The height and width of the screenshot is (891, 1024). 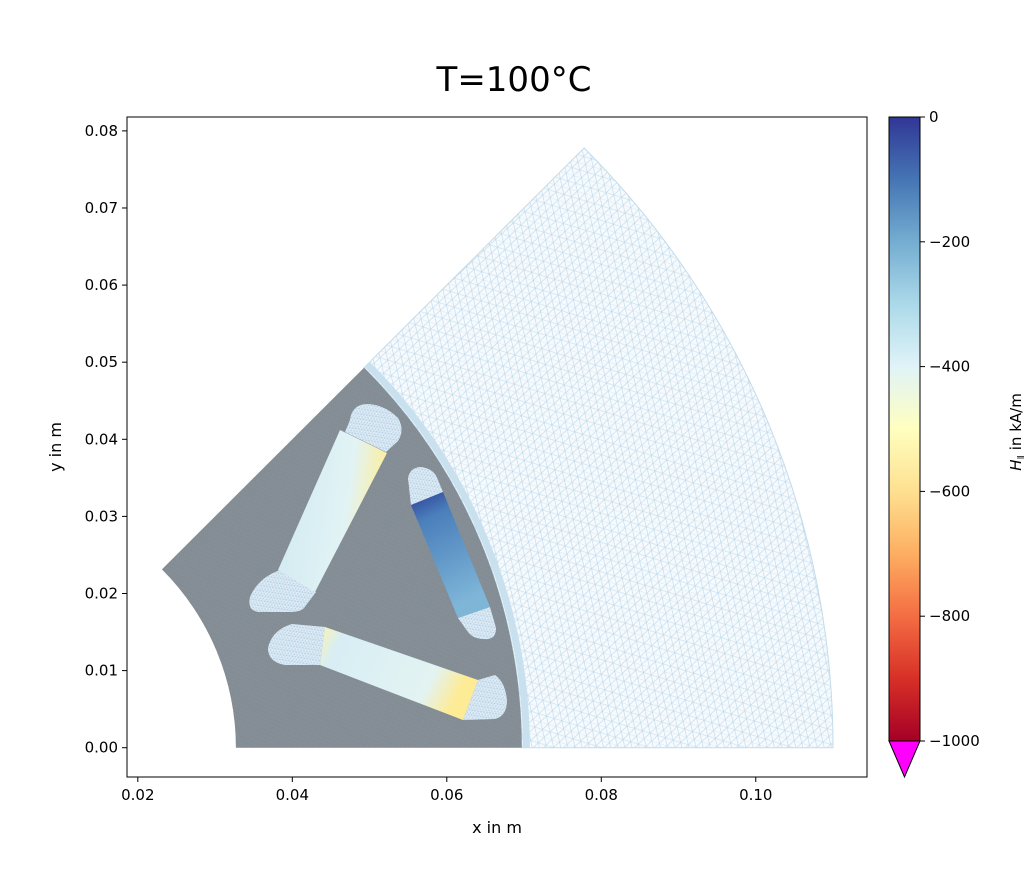 I want to click on y-axis-ticks: 0.00 0.01 0.02 0.03 0.04 0.05 0.06 0.07 0.08, so click(x=106, y=439).